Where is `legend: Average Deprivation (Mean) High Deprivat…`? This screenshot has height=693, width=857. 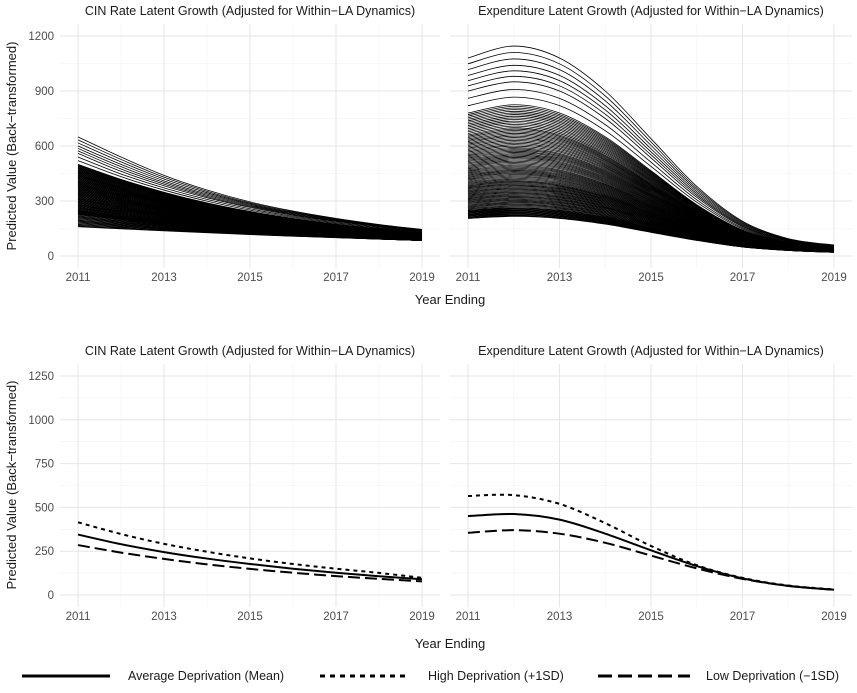
legend: Average Deprivation (Mean) High Deprivat… is located at coordinates (430, 676).